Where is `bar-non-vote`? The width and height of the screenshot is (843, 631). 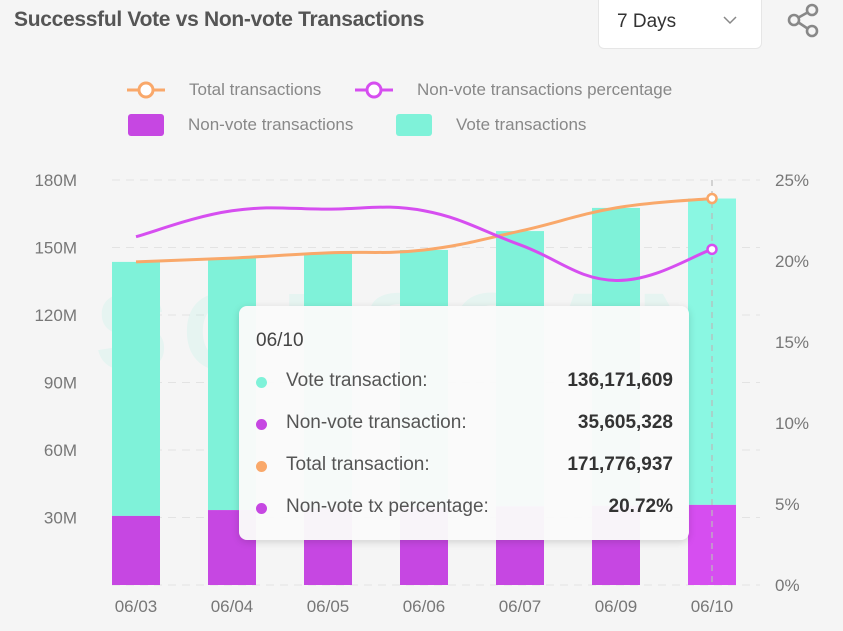
bar-non-vote is located at coordinates (136, 550).